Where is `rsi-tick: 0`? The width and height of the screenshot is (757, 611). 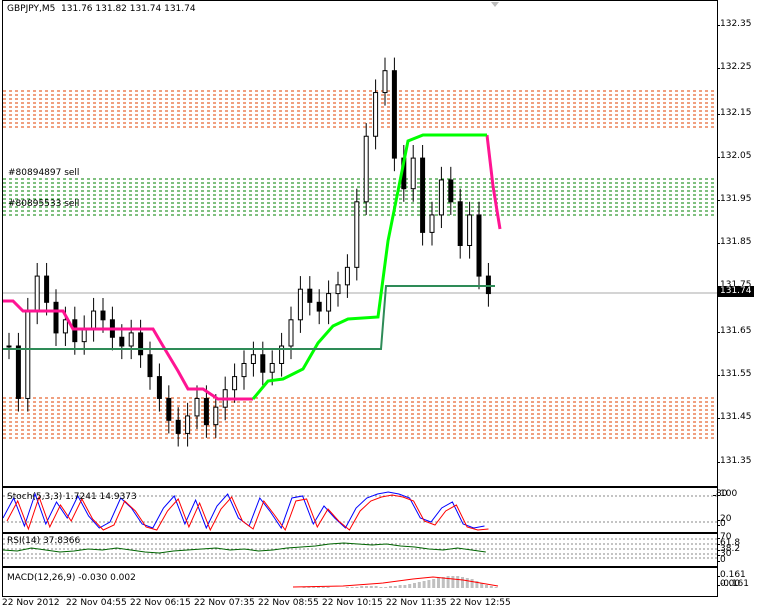 rsi-tick: 0 is located at coordinates (721, 560).